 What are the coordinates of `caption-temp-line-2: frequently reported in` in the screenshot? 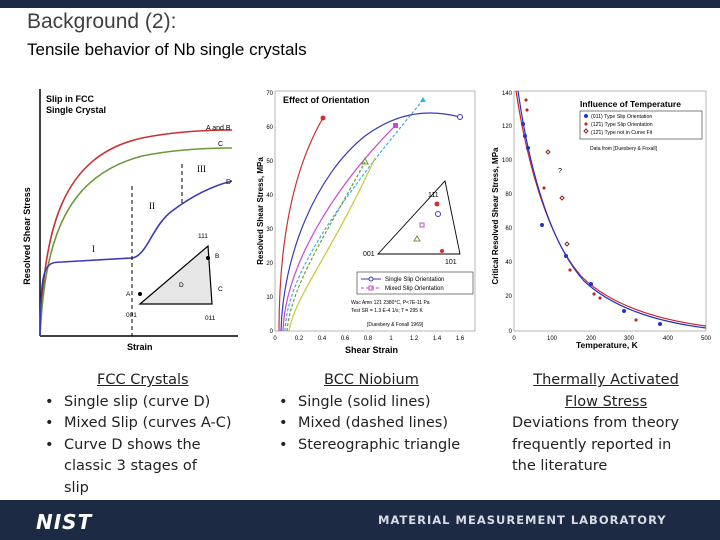 It's located at (592, 444).